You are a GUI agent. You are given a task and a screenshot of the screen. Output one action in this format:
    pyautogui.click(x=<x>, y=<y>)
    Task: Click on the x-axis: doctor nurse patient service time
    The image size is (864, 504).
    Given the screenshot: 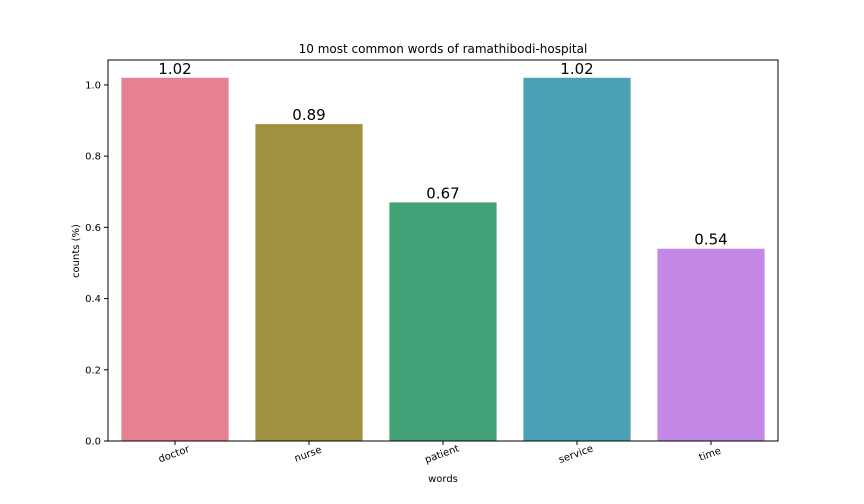 What is the action you would take?
    pyautogui.click(x=440, y=453)
    